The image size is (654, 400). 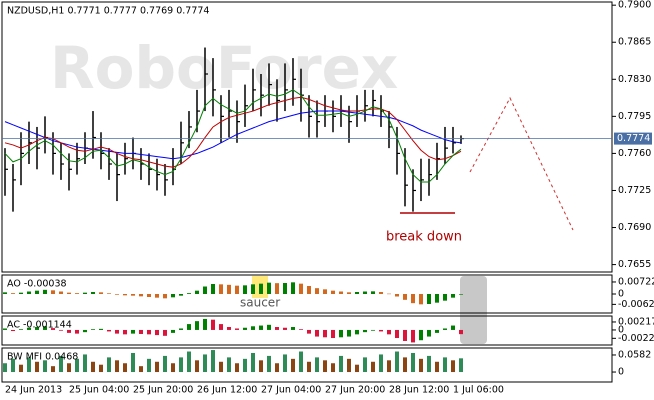 What do you see at coordinates (291, 390) in the screenshot?
I see `x-tick-label: 27 Jun 04:00` at bounding box center [291, 390].